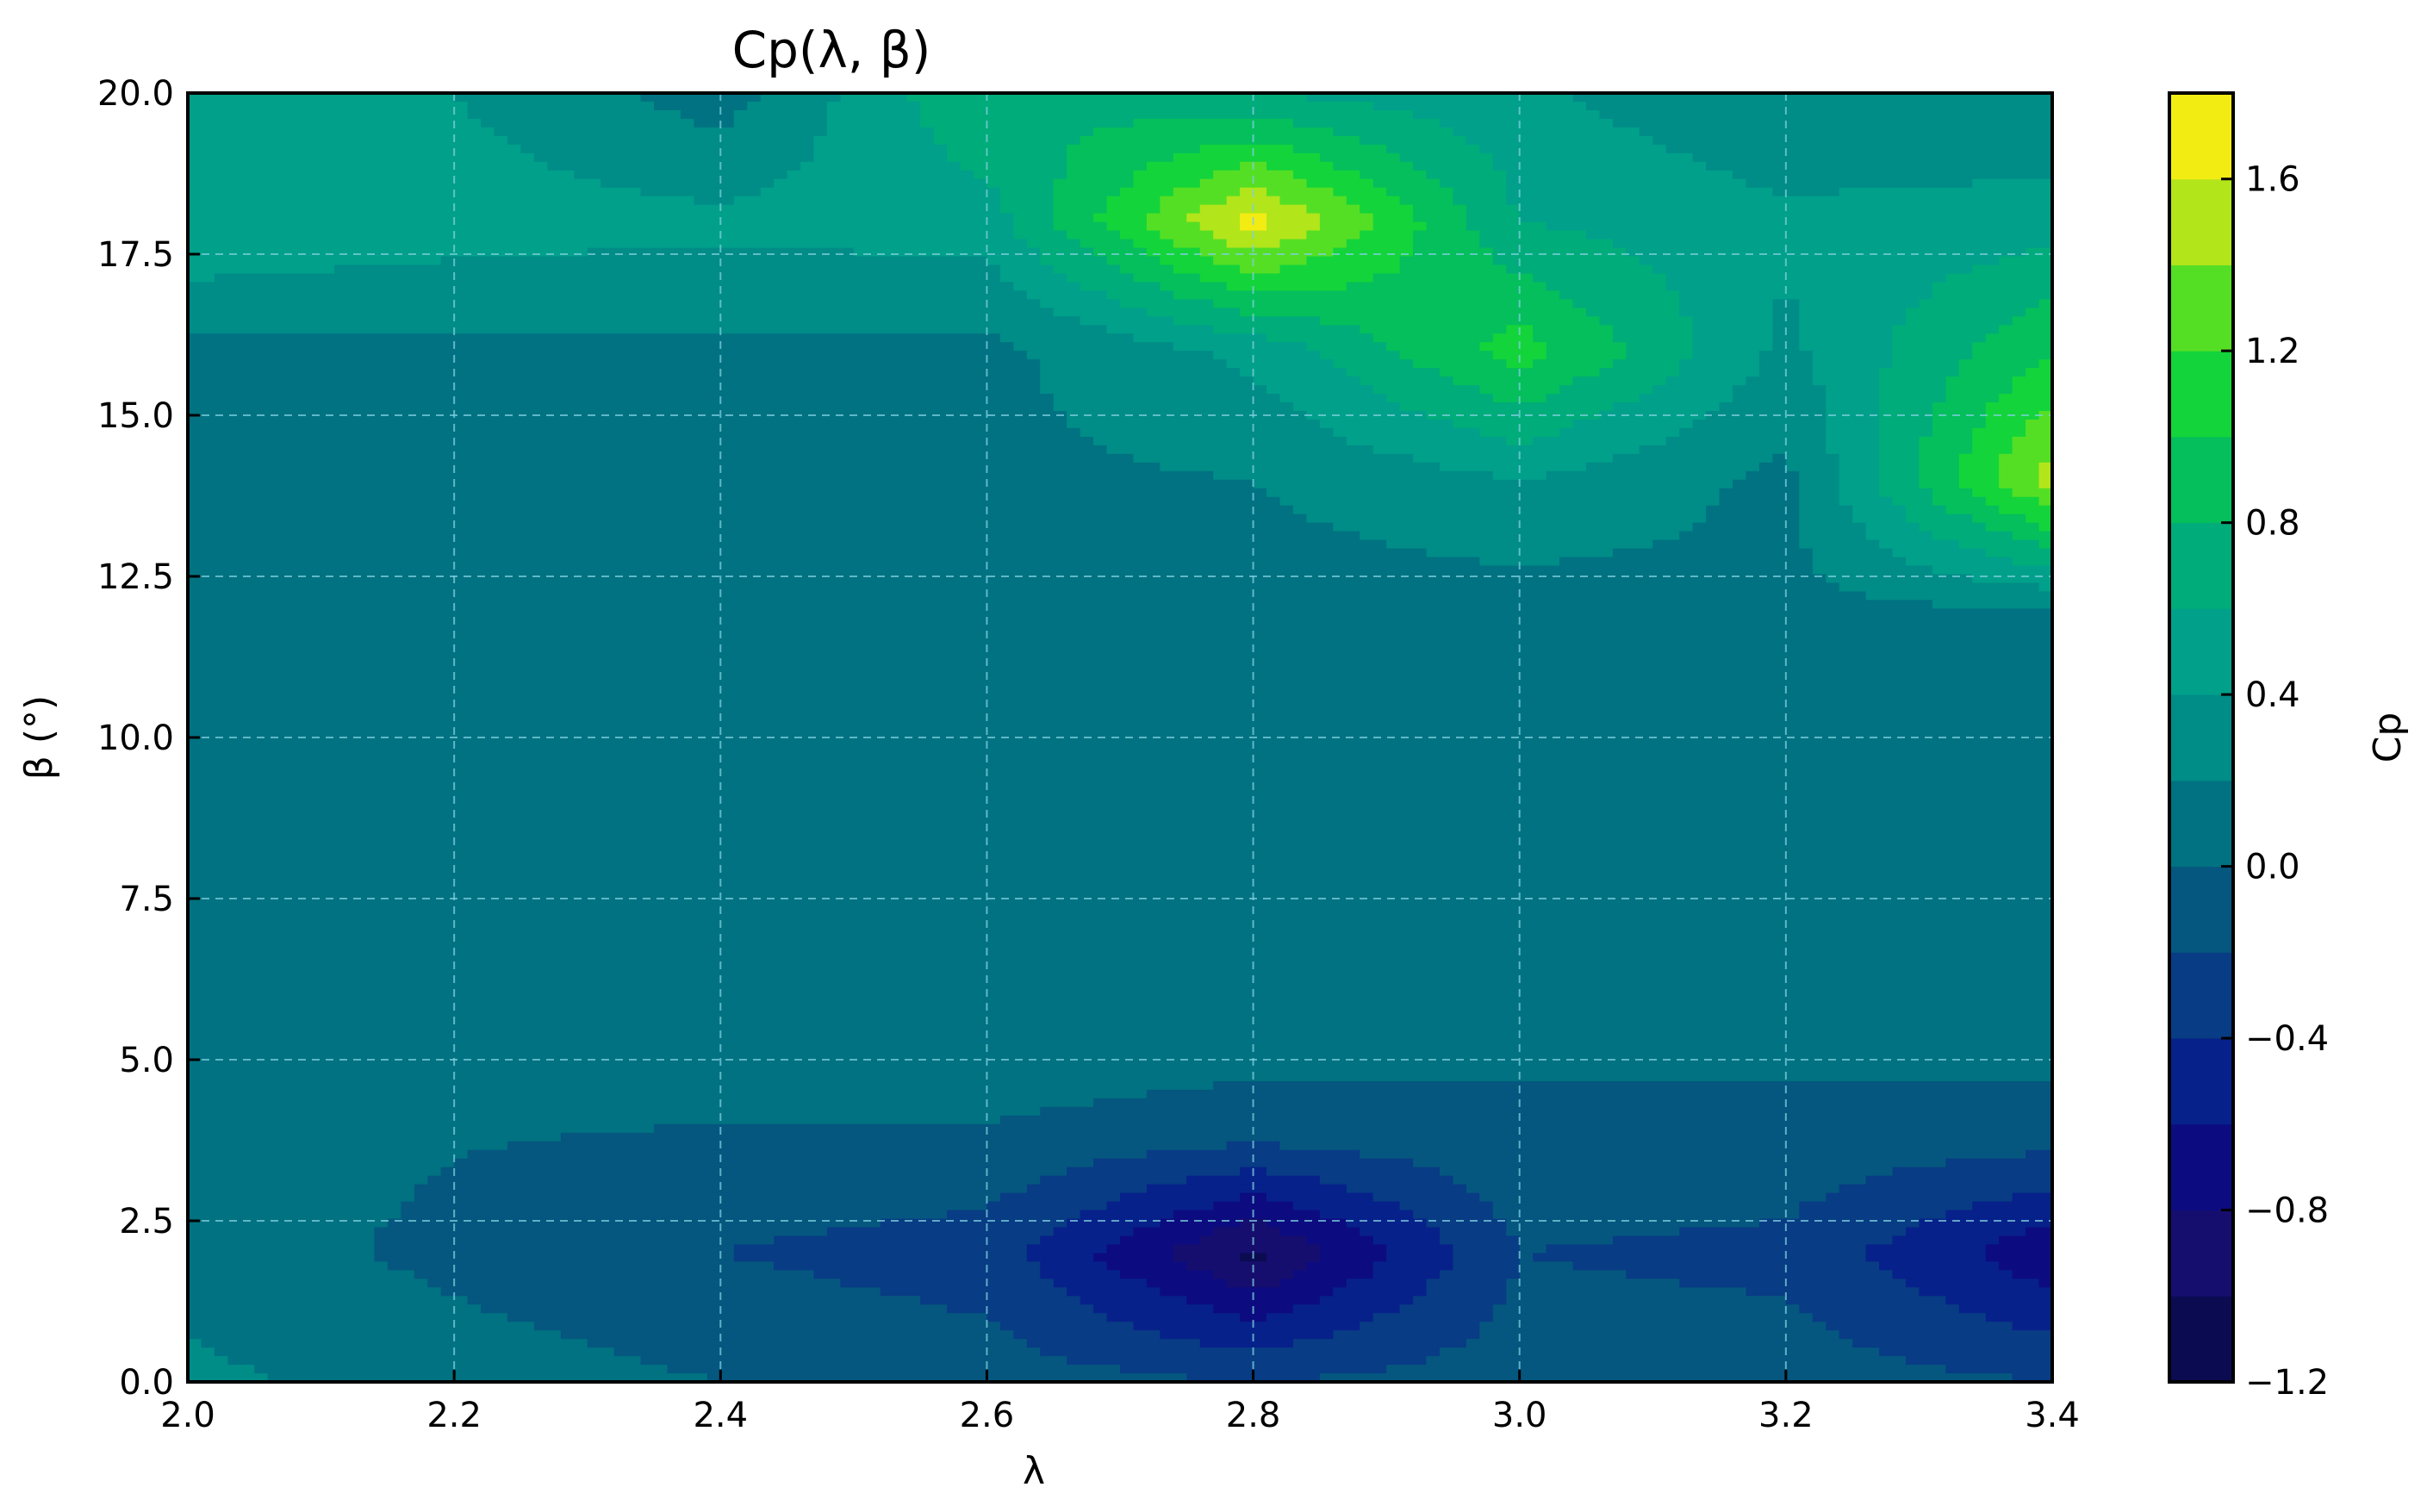 The height and width of the screenshot is (1512, 2427). What do you see at coordinates (136, 577) in the screenshot?
I see `y-tick-label: 12.5` at bounding box center [136, 577].